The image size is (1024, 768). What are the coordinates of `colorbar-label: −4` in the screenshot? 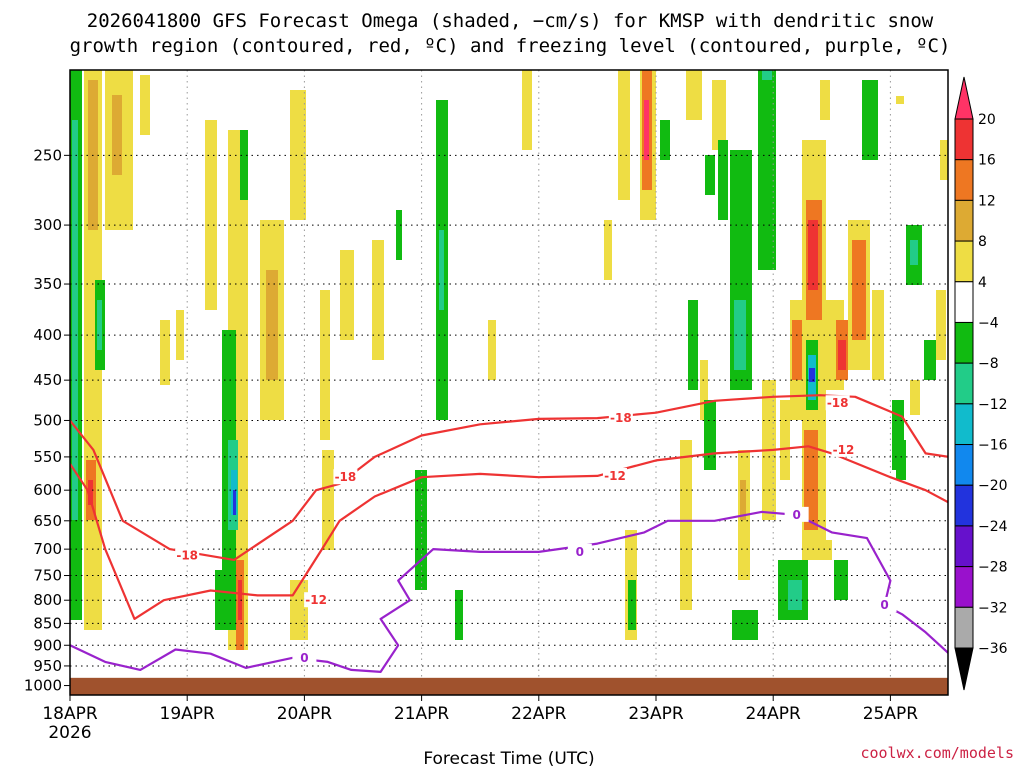 It's located at (988, 323).